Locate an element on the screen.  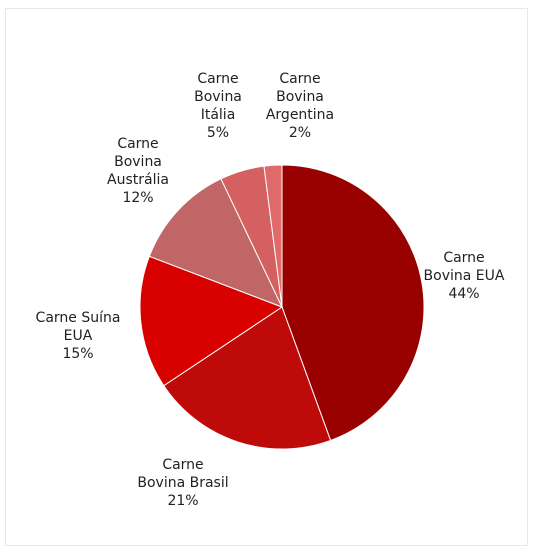
slice-name-line: Bovina Brasil is located at coordinates (182, 483).